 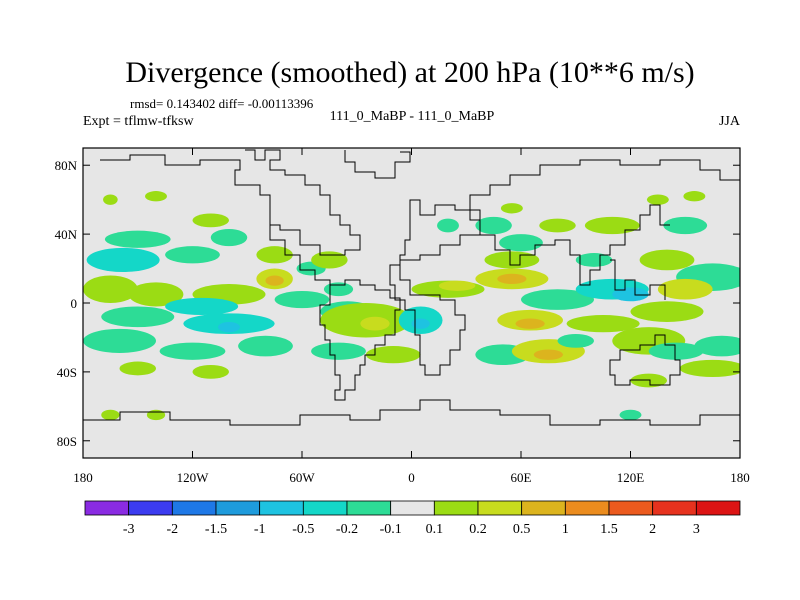 What do you see at coordinates (67, 441) in the screenshot?
I see `y-tick-label: 80S` at bounding box center [67, 441].